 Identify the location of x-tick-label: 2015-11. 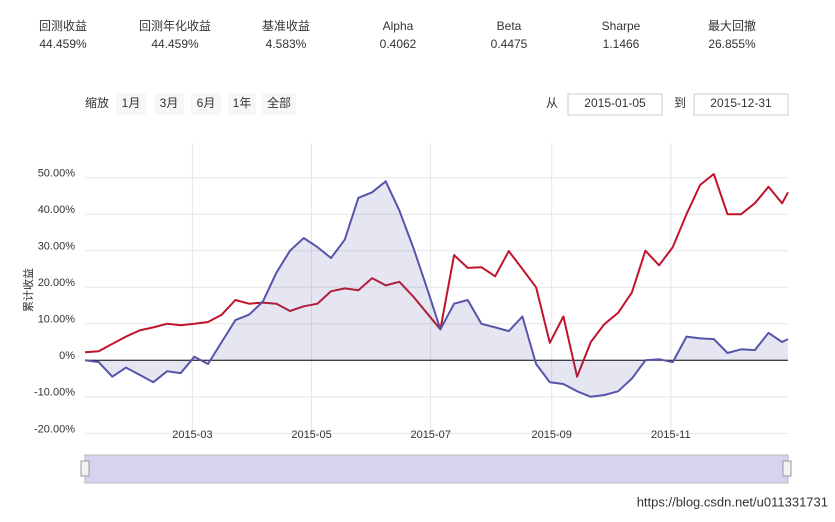
(671, 435).